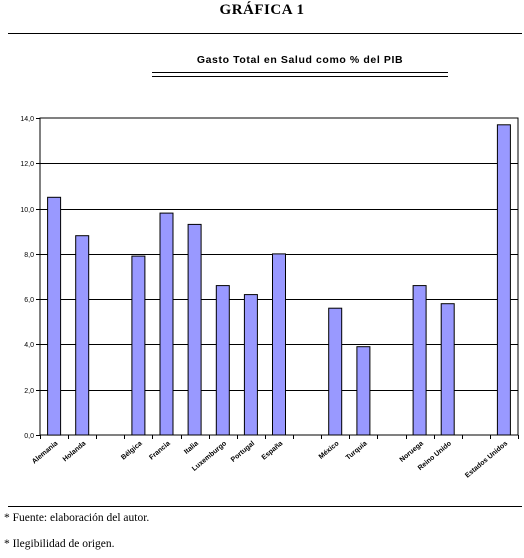 The height and width of the screenshot is (558, 524). Describe the element at coordinates (29, 255) in the screenshot. I see `y-tick-label: 8,0` at that location.